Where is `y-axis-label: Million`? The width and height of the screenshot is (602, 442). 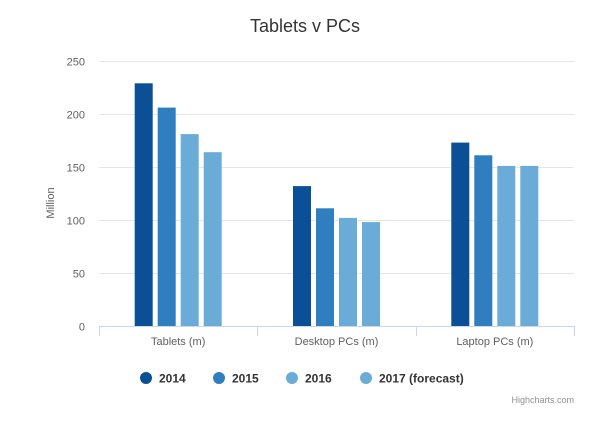
y-axis-label: Million is located at coordinates (51, 202).